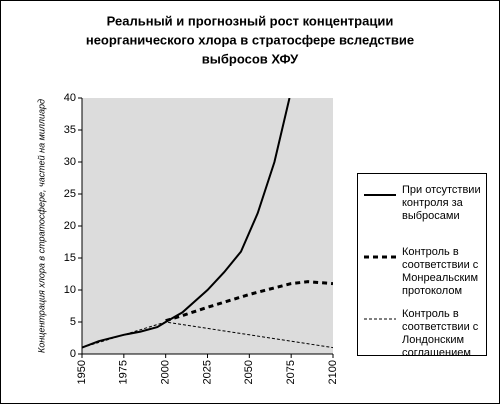  I want to click on x-tick-label: 2075, so click(291, 372).